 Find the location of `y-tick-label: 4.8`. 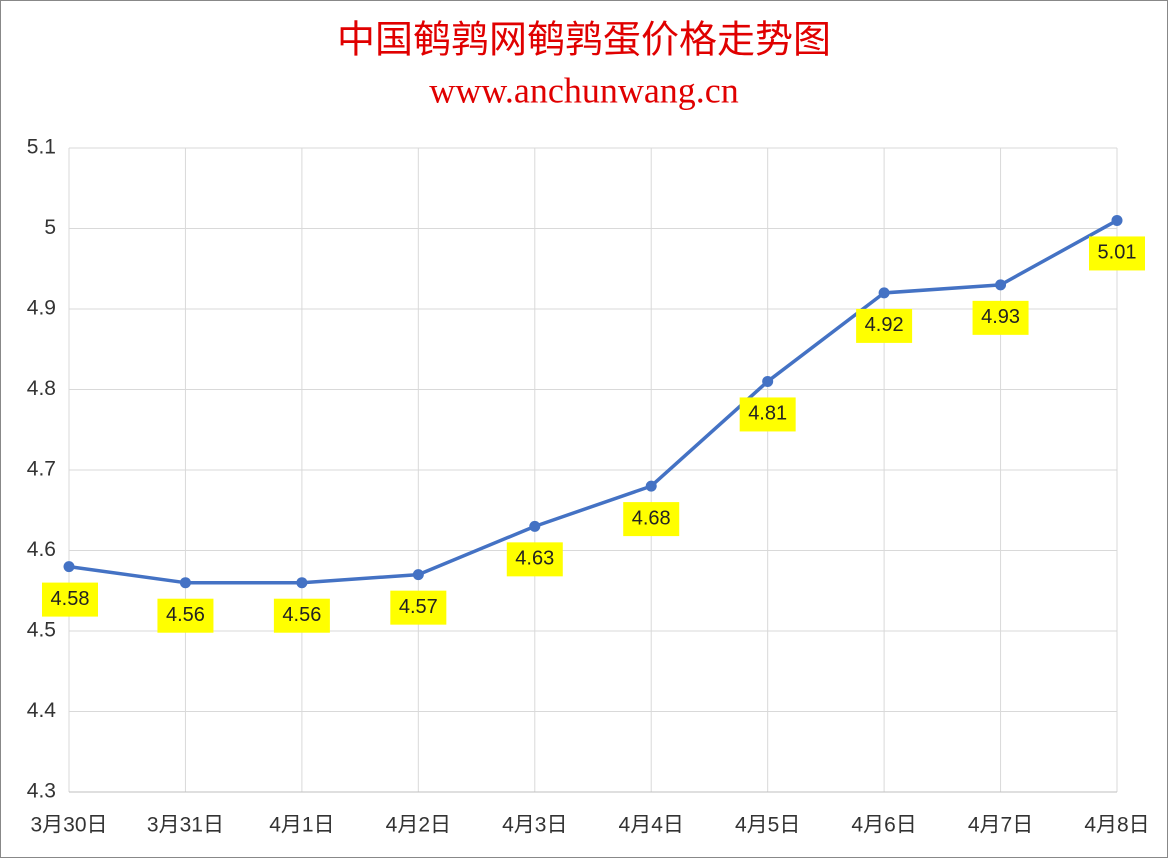

y-tick-label: 4.8 is located at coordinates (41, 388).